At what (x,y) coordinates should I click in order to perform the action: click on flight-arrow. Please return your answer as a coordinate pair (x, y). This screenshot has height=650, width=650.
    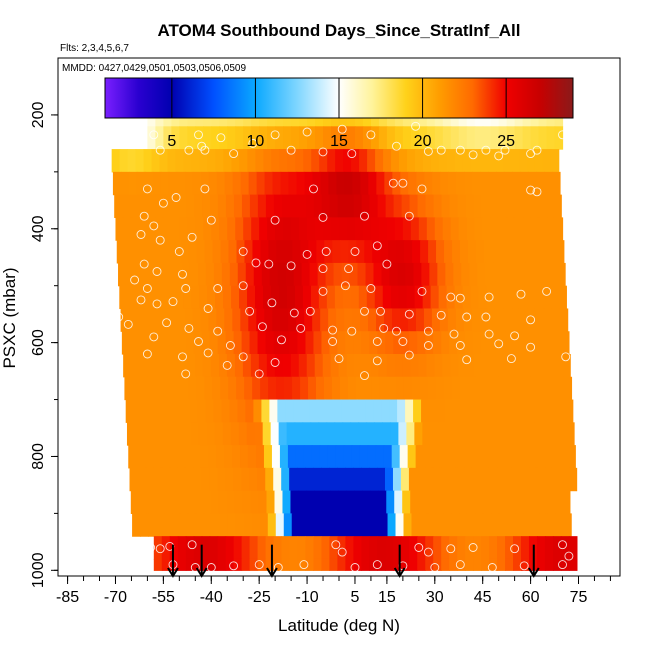
    Looking at the image, I should click on (533, 561).